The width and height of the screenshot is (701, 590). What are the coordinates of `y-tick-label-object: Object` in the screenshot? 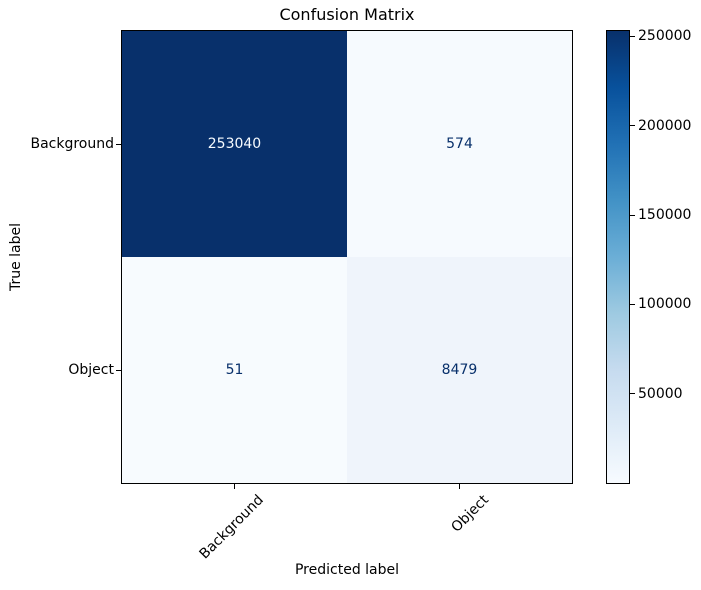 It's located at (91, 370).